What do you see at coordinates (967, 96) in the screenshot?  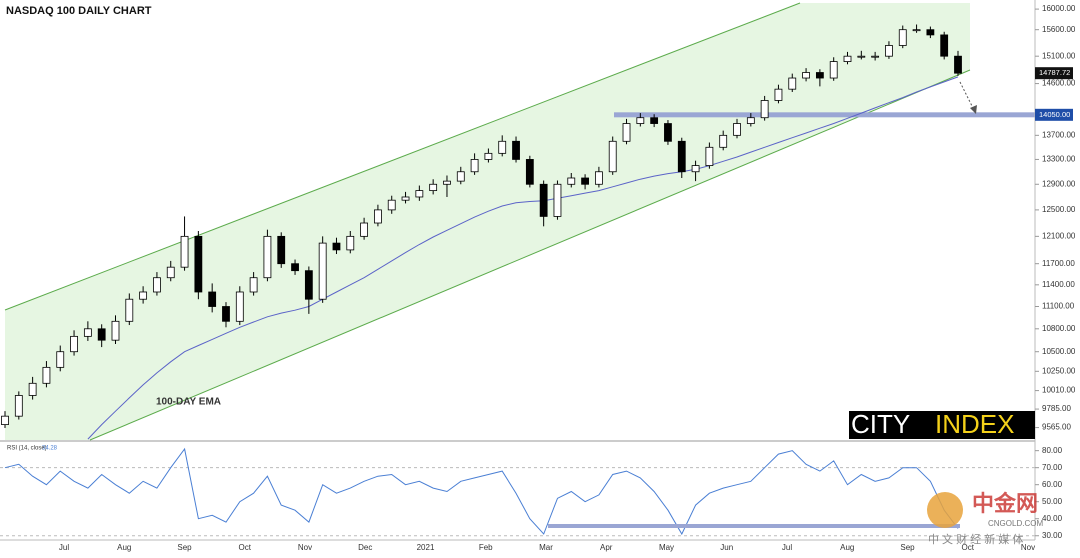 I see `arrow` at bounding box center [967, 96].